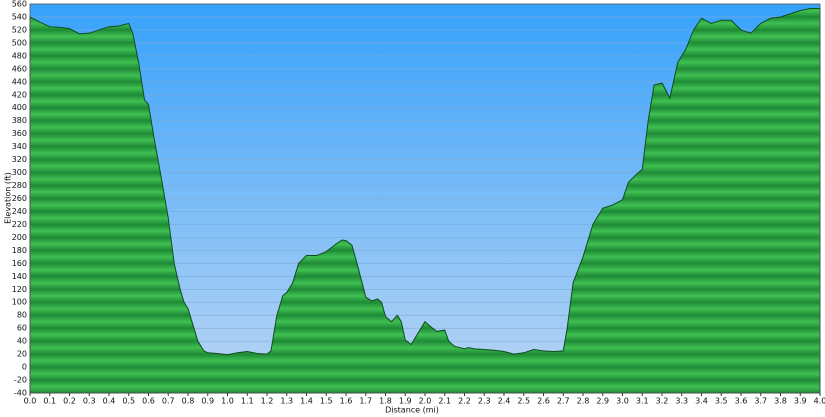 The width and height of the screenshot is (825, 417). Describe the element at coordinates (701, 401) in the screenshot. I see `x-tick-label: 3.4` at that location.